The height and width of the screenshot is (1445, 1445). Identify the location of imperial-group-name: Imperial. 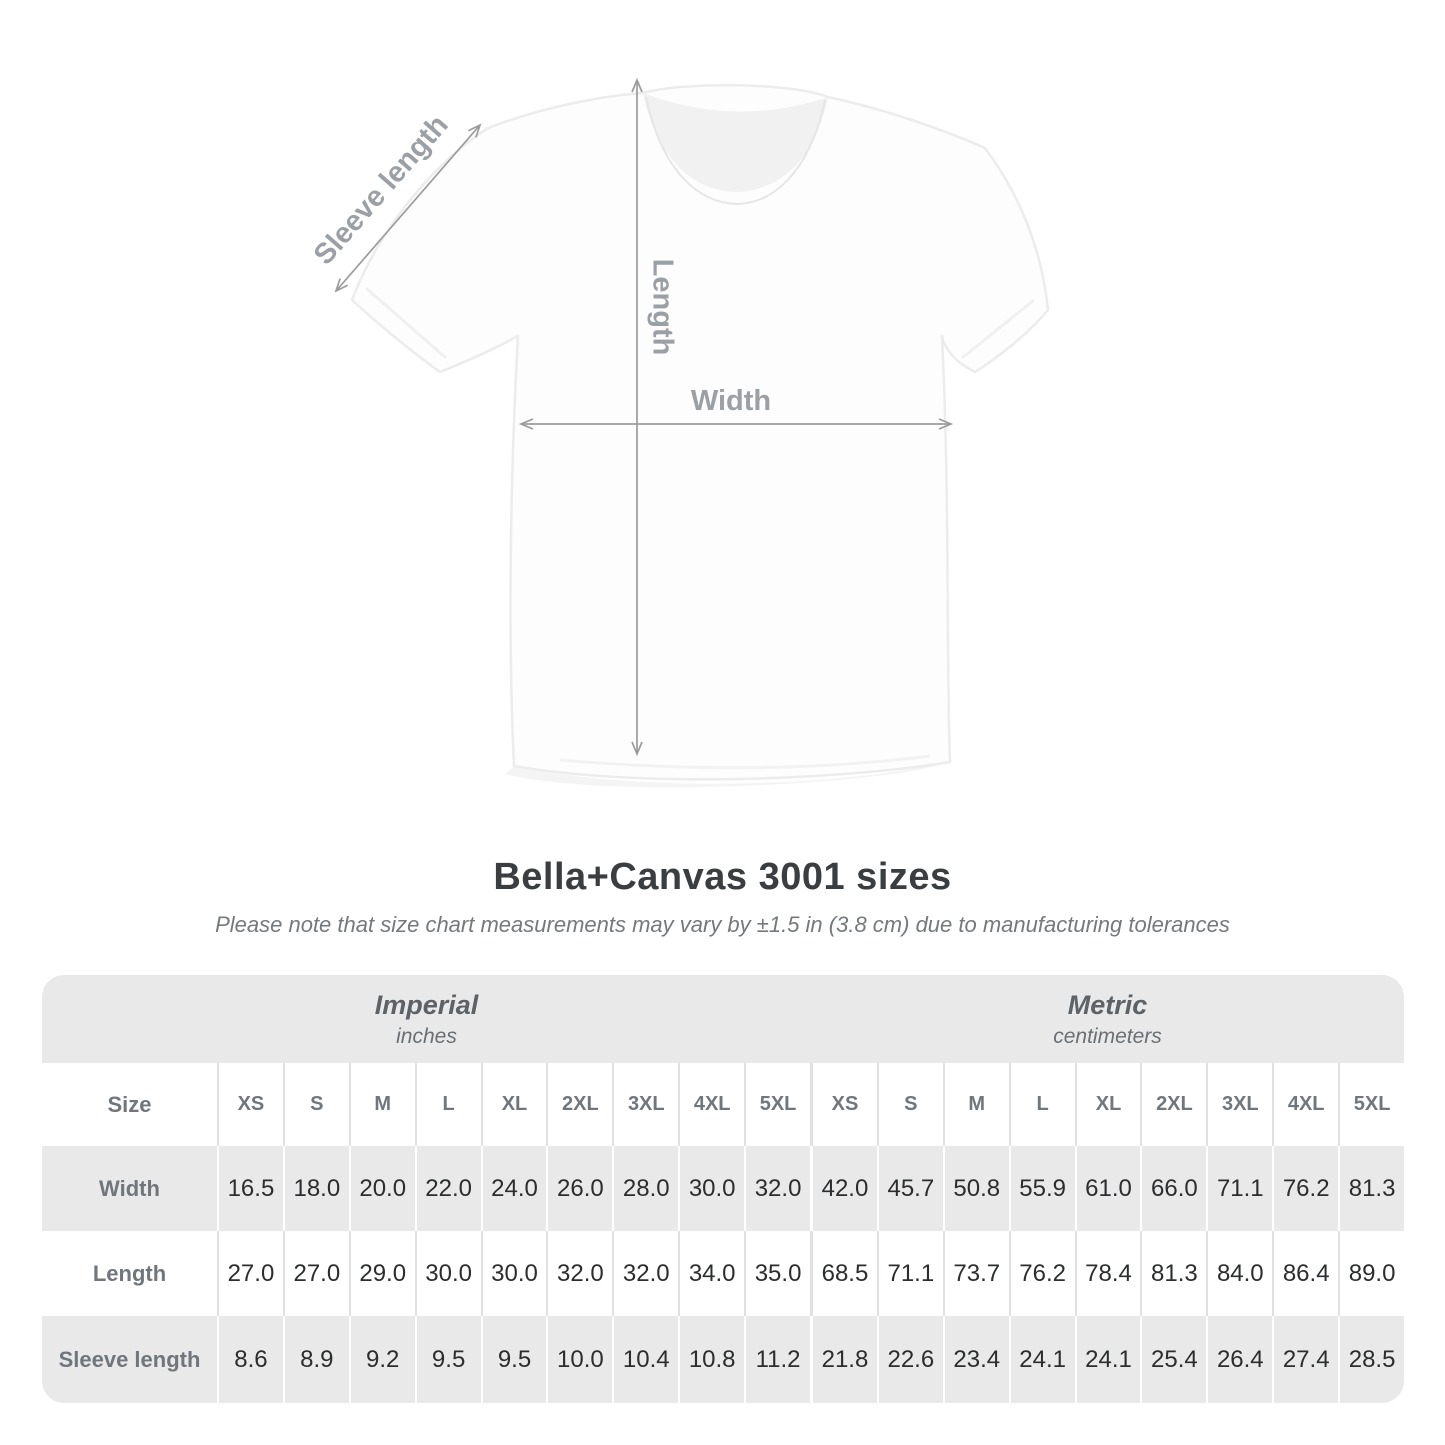
(426, 1004).